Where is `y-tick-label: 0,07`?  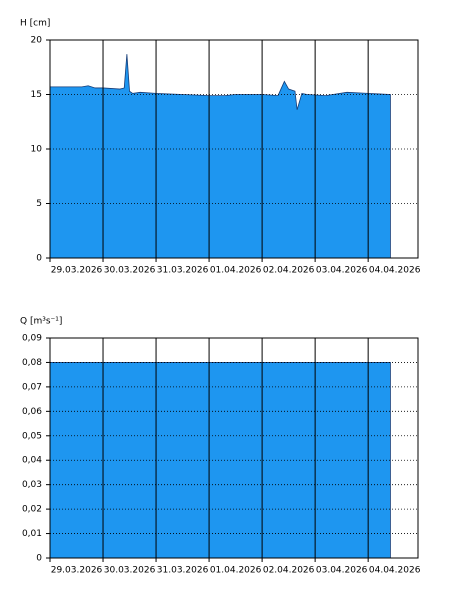 y-tick-label: 0,07 is located at coordinates (32, 387).